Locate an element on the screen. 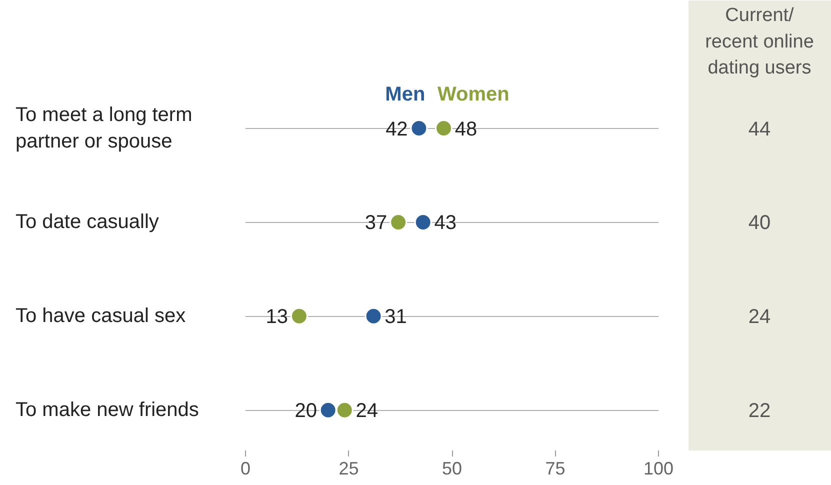 The image size is (831, 485). data-label: 20 is located at coordinates (305, 411).